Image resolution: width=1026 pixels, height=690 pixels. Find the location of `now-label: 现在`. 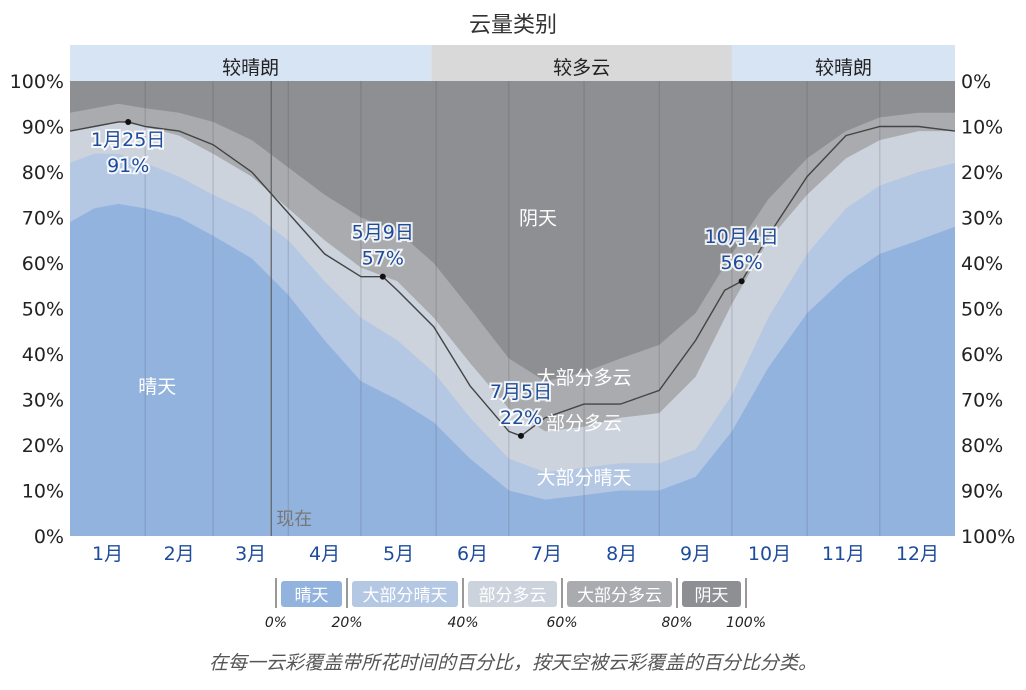

now-label: 现在 is located at coordinates (294, 519).